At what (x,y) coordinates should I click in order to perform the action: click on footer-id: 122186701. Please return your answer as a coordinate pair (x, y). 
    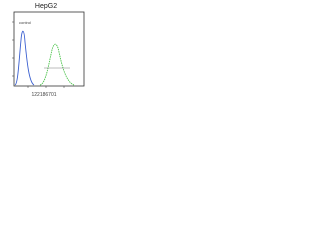
    Looking at the image, I should click on (43, 95).